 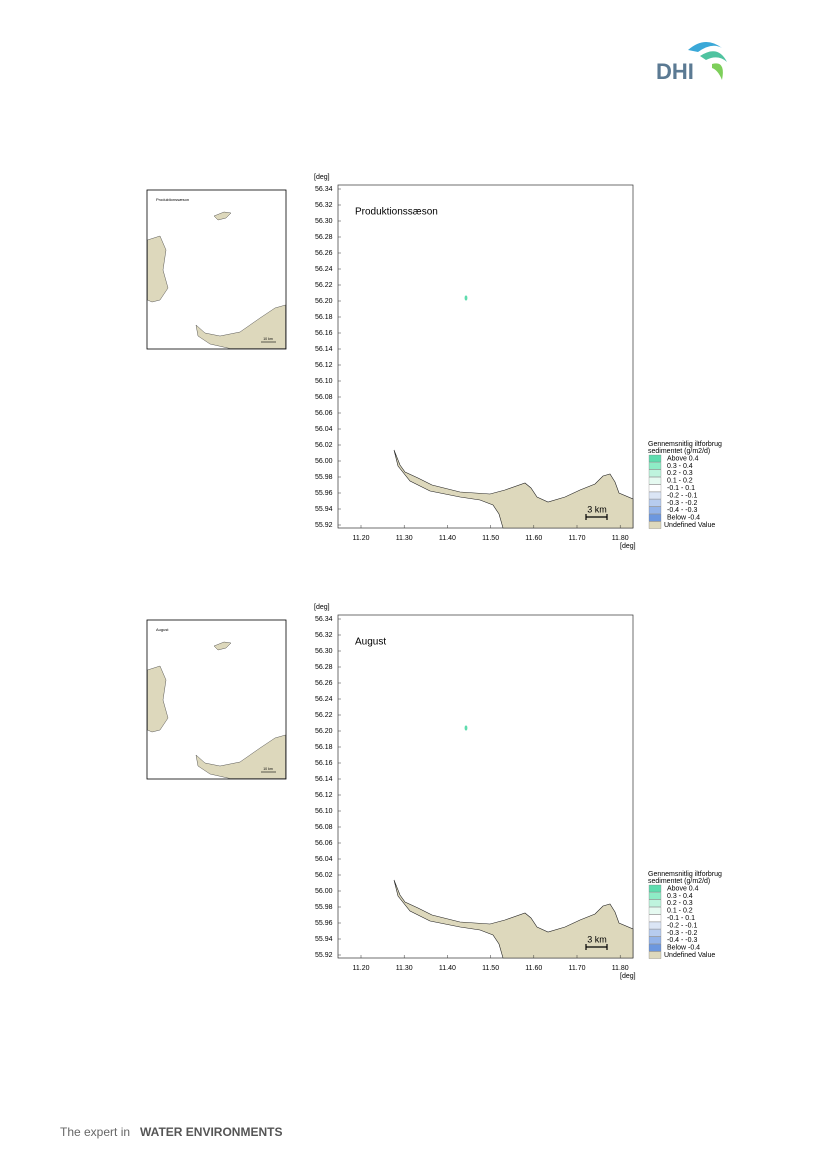 I want to click on land, so click(x=513, y=489).